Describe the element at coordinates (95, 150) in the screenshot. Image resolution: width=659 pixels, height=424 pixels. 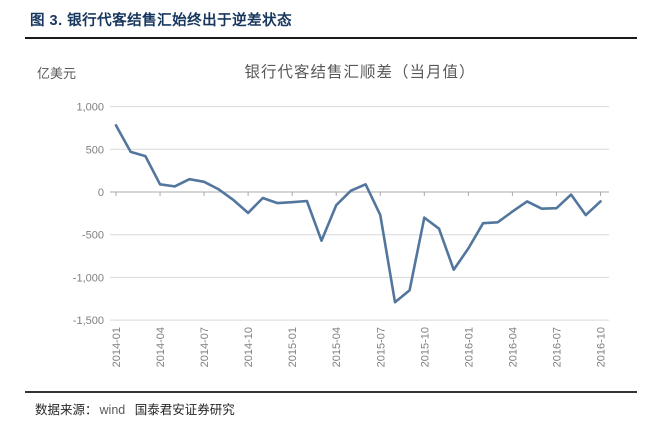
I see `y-axis-tick-label: 500` at that location.